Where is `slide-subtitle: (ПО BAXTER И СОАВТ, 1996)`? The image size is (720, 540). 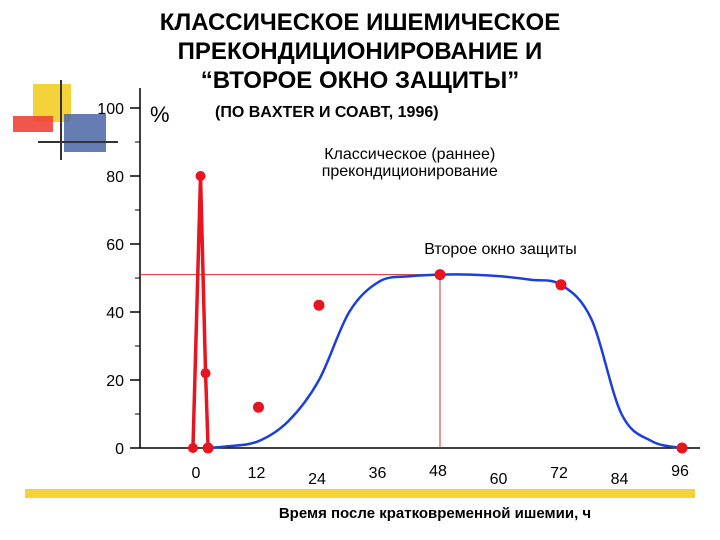
slide-subtitle: (ПО BAXTER И СОАВТ, 1996) is located at coordinates (327, 112).